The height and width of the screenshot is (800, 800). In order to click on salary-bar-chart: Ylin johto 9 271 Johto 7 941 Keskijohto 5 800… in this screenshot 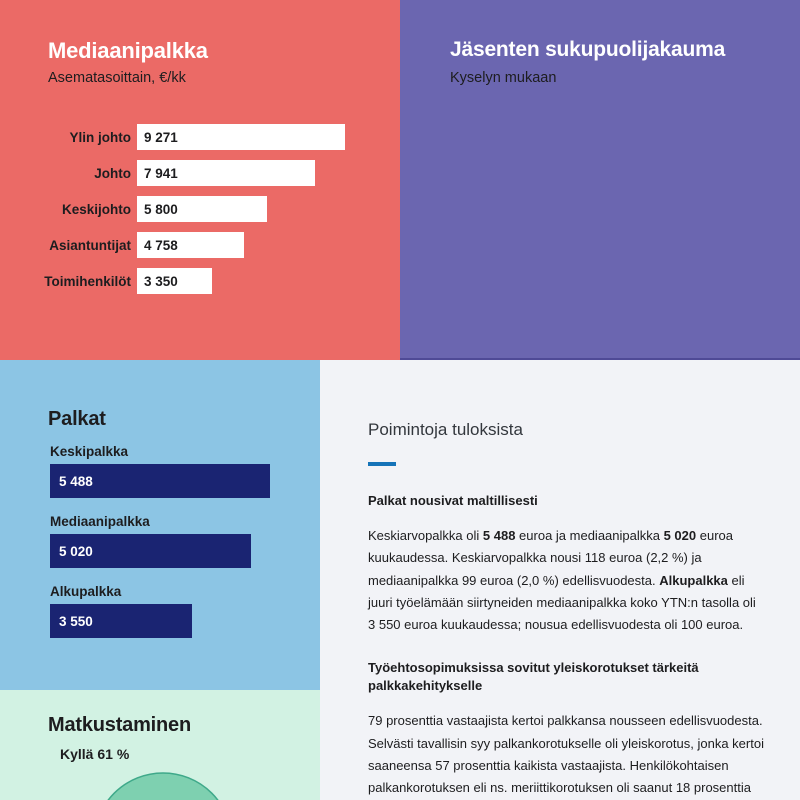, I will do `click(200, 214)`.